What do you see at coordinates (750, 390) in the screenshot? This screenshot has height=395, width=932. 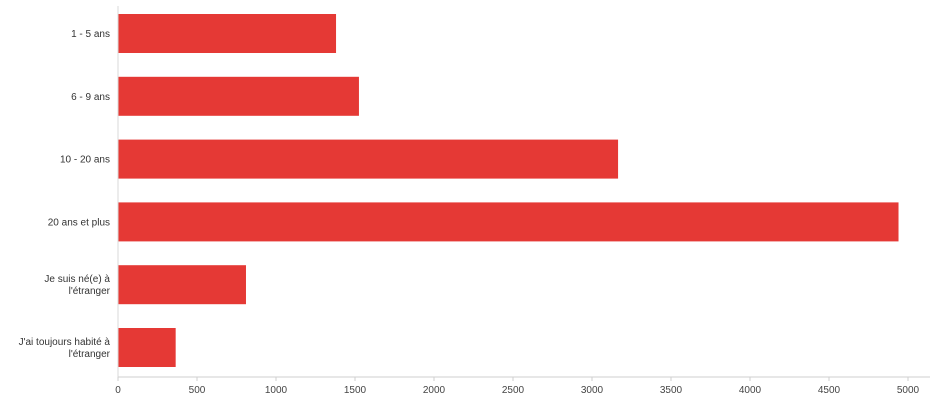 I see `x-tick-label-4000: 4000` at bounding box center [750, 390].